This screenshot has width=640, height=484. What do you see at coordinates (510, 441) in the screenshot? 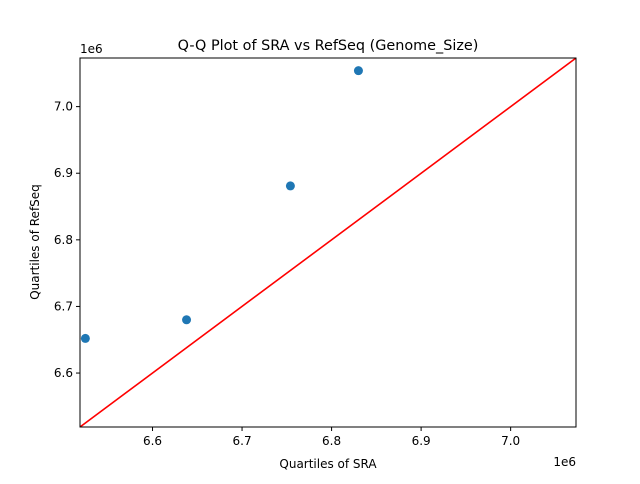
I see `x-tick-label: 7.0` at bounding box center [510, 441].